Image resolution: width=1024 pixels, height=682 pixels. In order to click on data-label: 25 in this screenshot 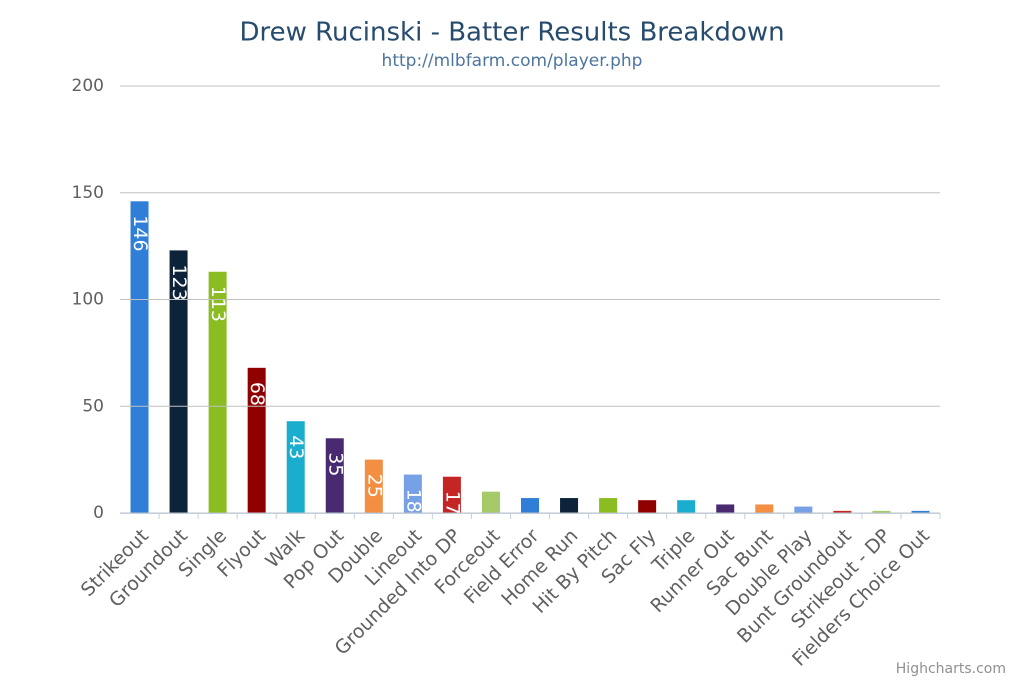, I will do `click(374, 486)`.